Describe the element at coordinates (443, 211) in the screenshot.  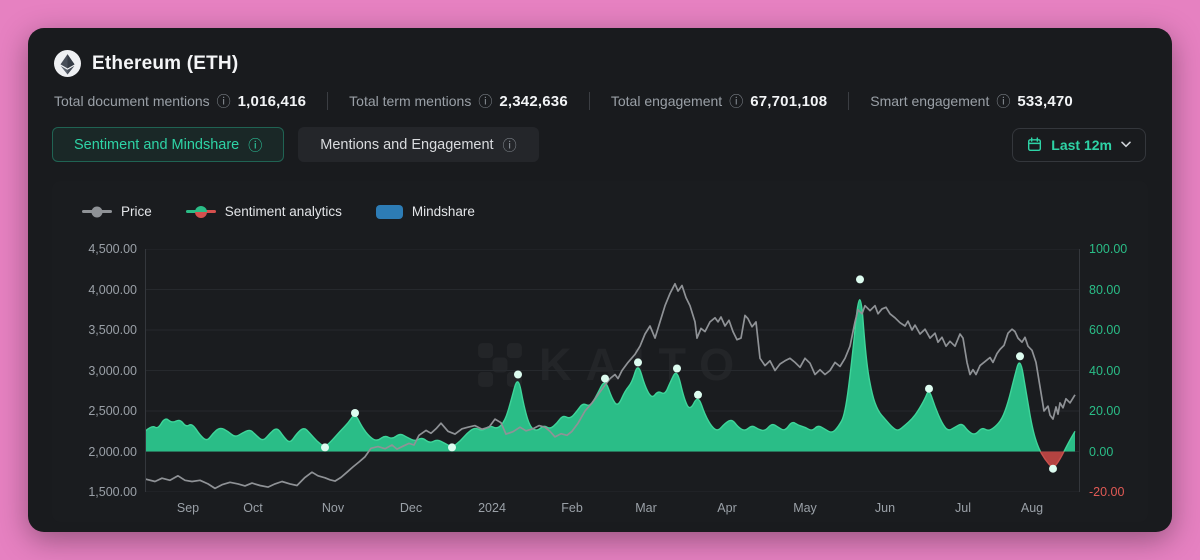
I see `legend-label: Mindshare` at that location.